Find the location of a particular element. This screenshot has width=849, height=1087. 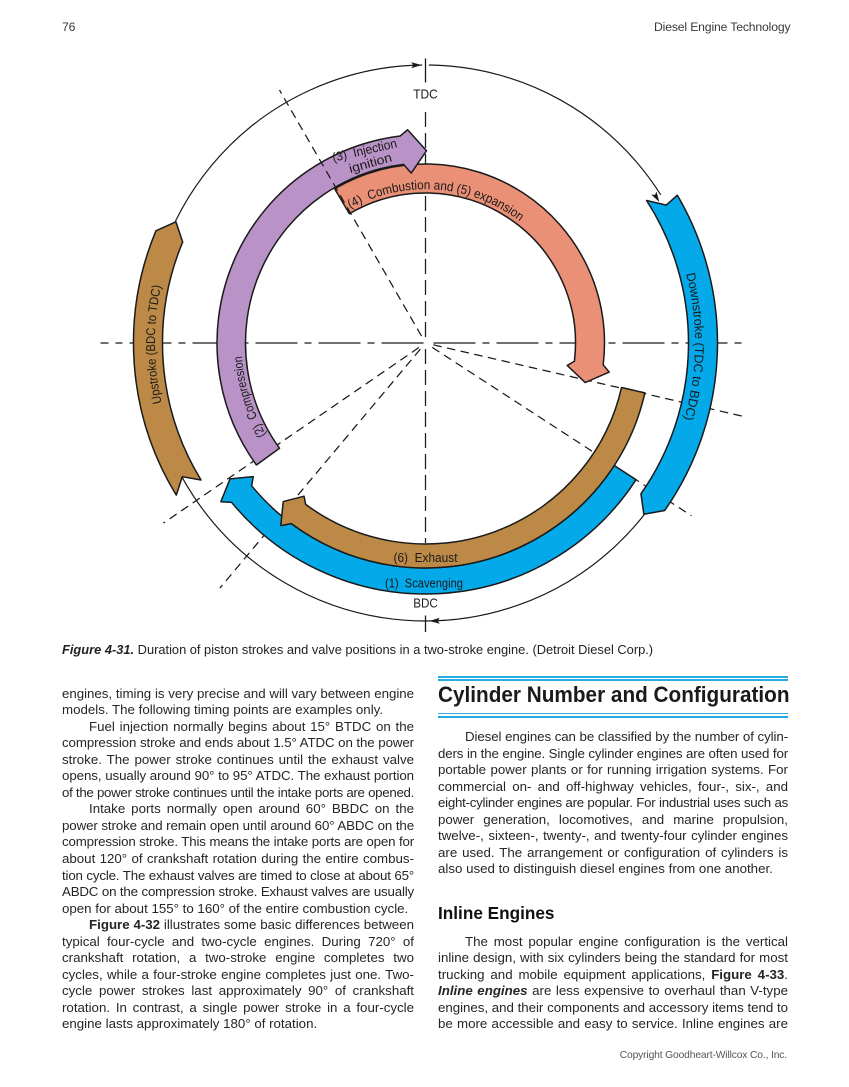

svg-text: BDC is located at coordinates (425, 604).